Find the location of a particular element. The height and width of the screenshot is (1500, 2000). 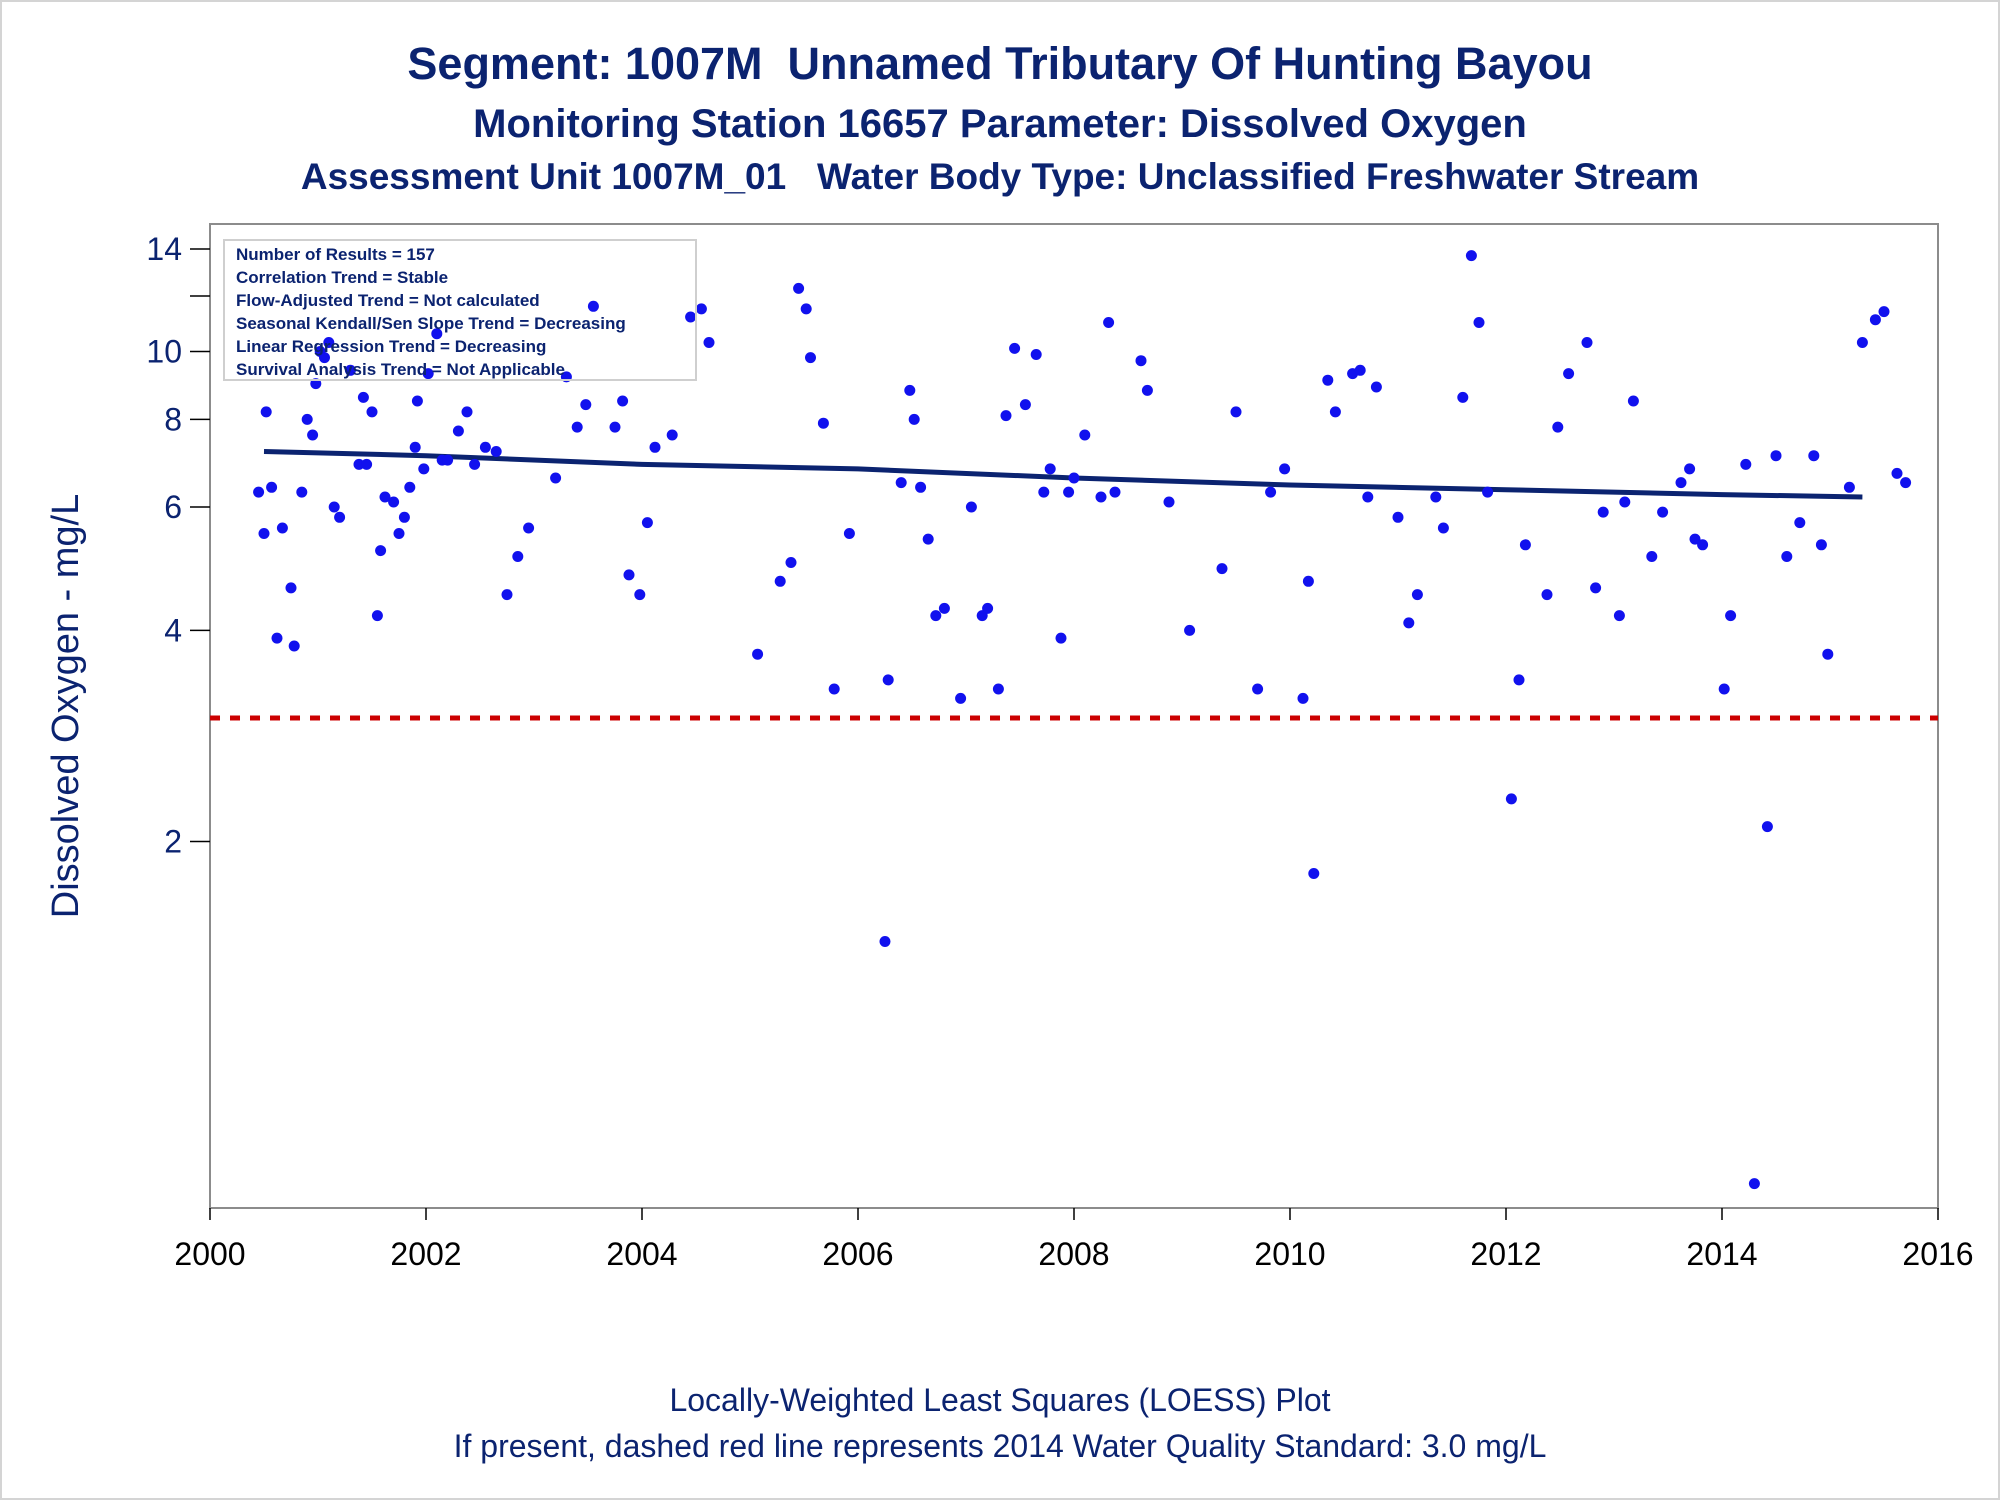

x-tick-label: 2016 is located at coordinates (1937, 1254).